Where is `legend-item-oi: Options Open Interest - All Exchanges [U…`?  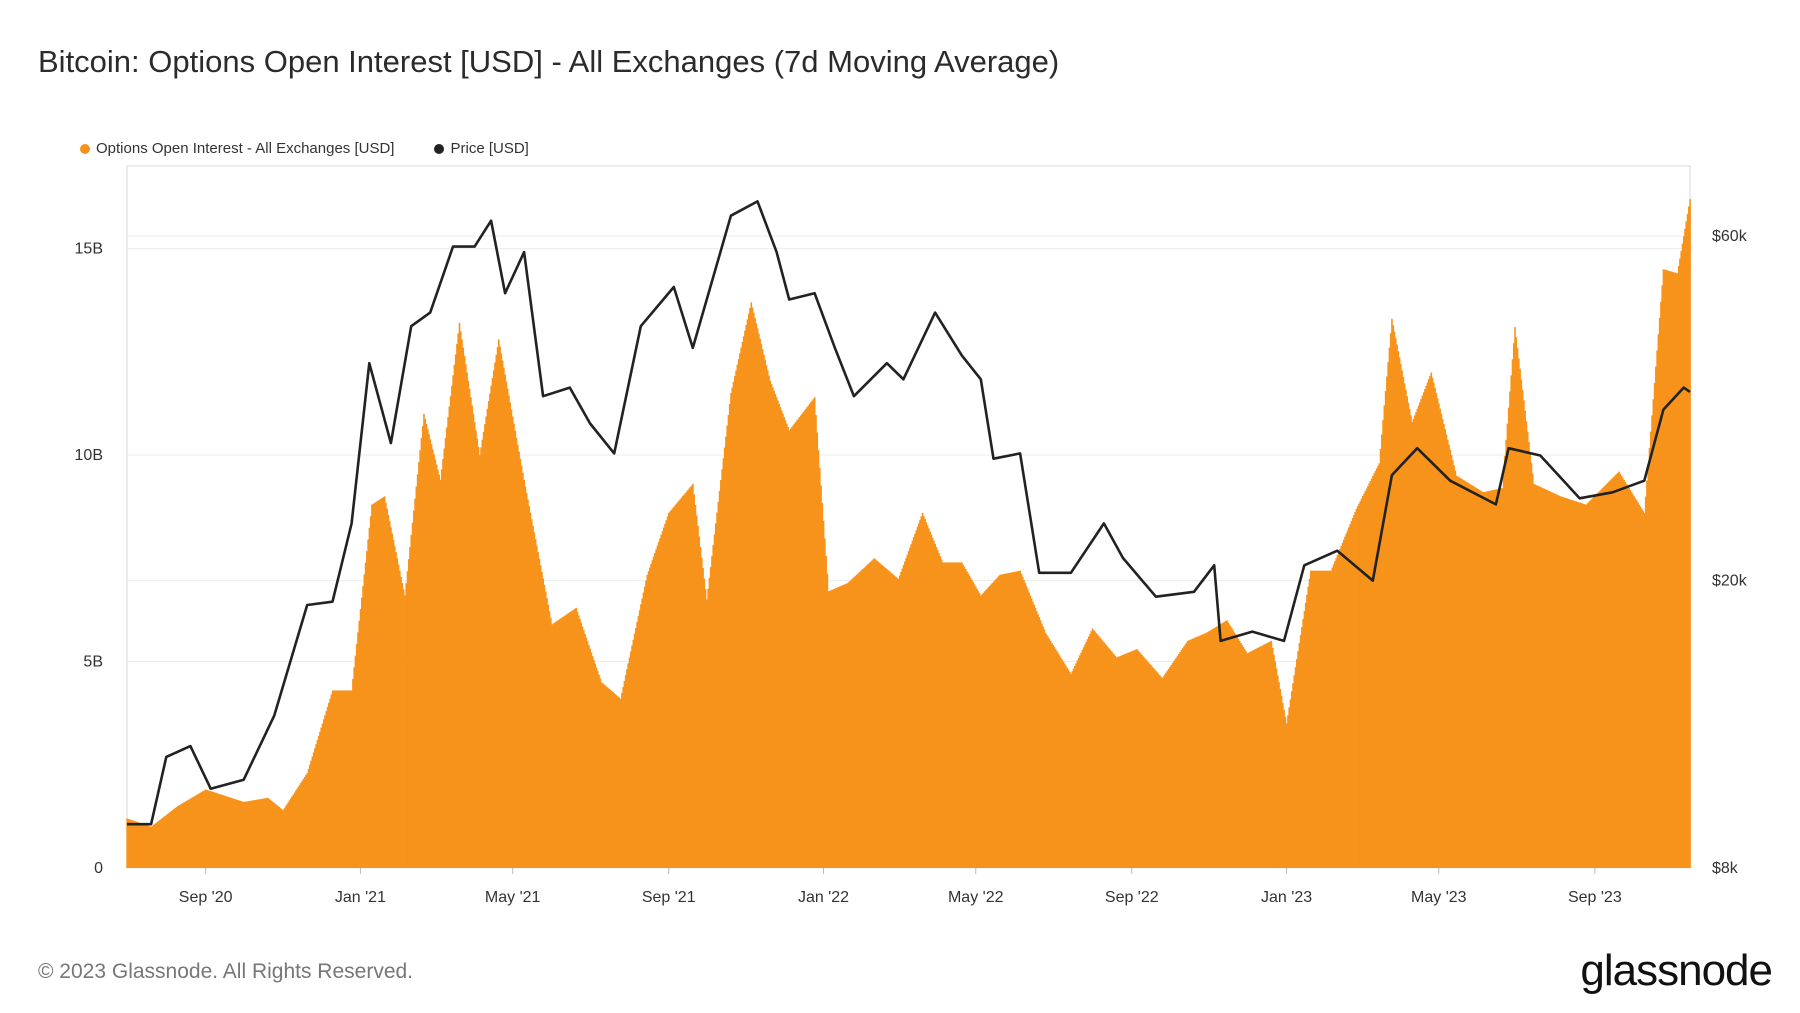 legend-item-oi: Options Open Interest - All Exchanges [U… is located at coordinates (237, 148).